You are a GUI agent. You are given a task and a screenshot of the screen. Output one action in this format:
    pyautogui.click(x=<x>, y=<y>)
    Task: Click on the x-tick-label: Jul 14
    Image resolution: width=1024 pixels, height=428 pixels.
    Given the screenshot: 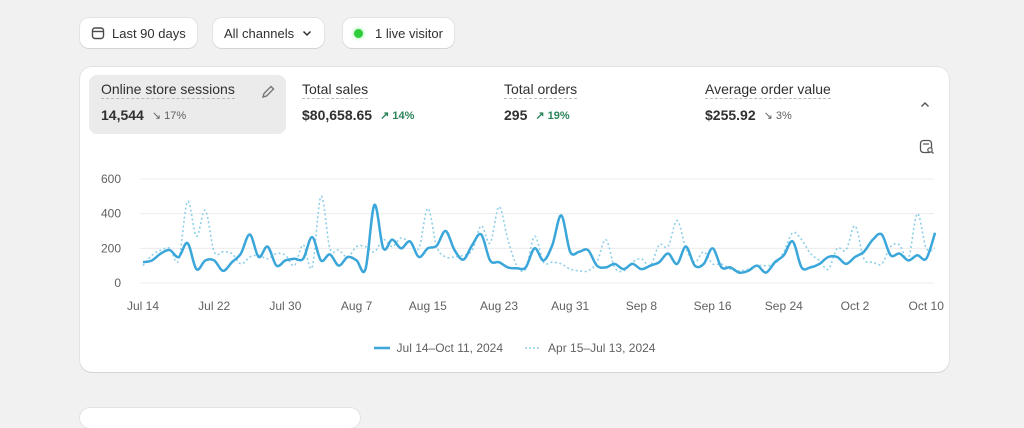 What is the action you would take?
    pyautogui.click(x=143, y=306)
    